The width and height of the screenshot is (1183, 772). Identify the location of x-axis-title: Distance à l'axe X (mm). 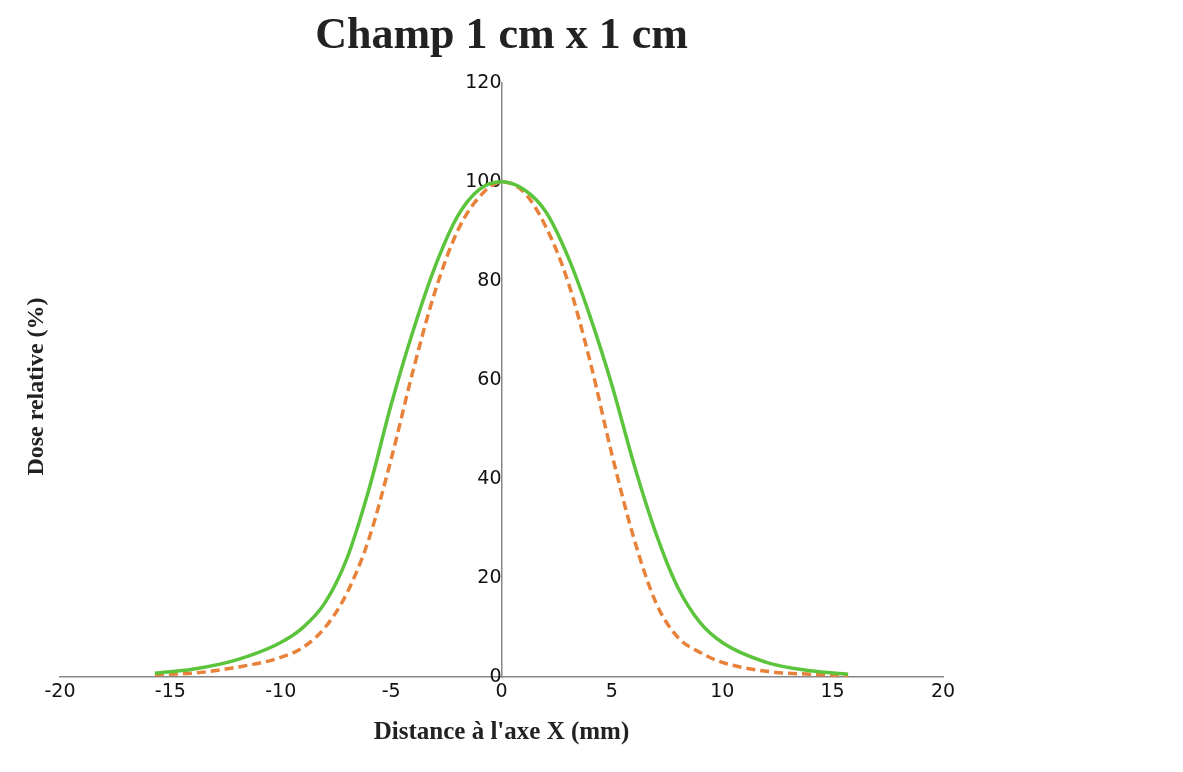
(501, 731).